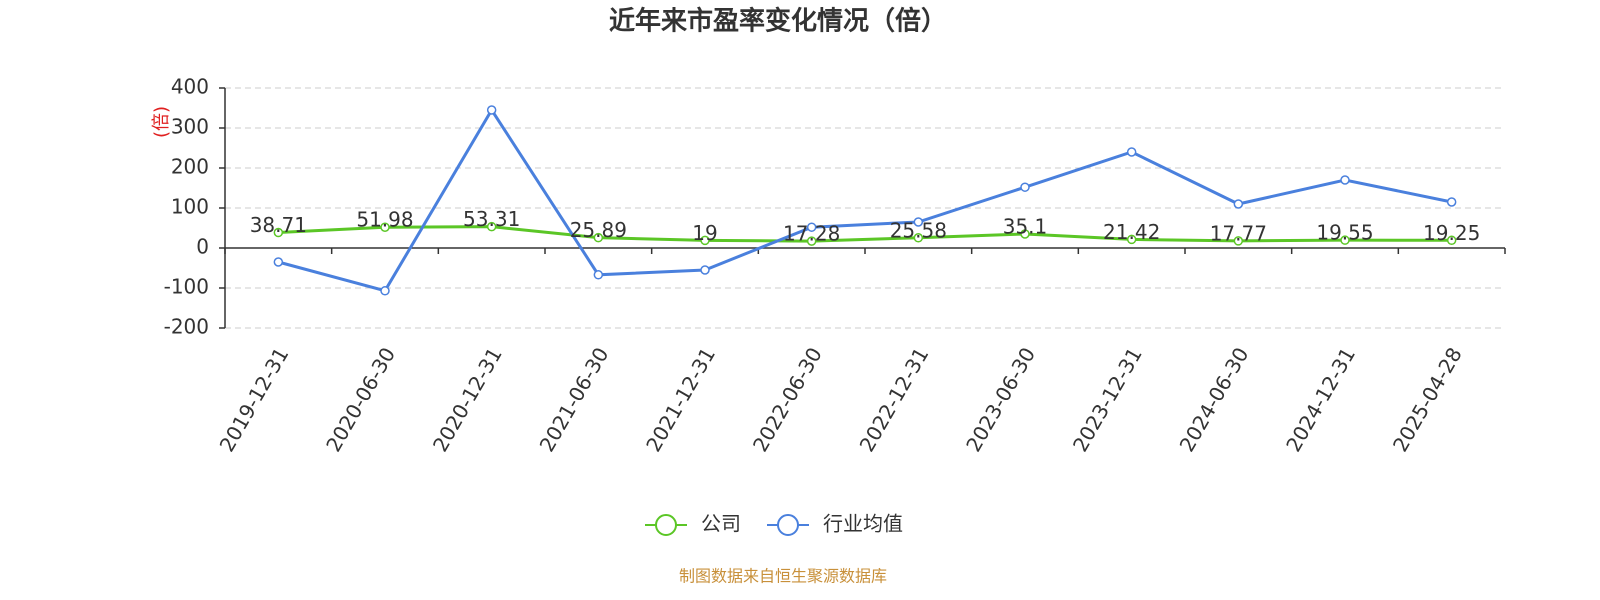  Describe the element at coordinates (787, 399) in the screenshot. I see `x-tick-label: 2022-06-30` at that location.